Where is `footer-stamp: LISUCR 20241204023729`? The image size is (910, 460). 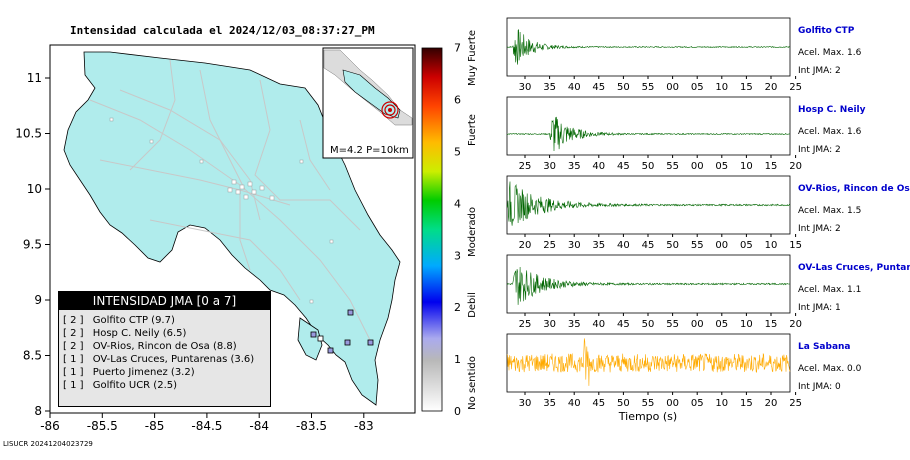 footer-stamp: LISUCR 20241204023729 is located at coordinates (48, 444).